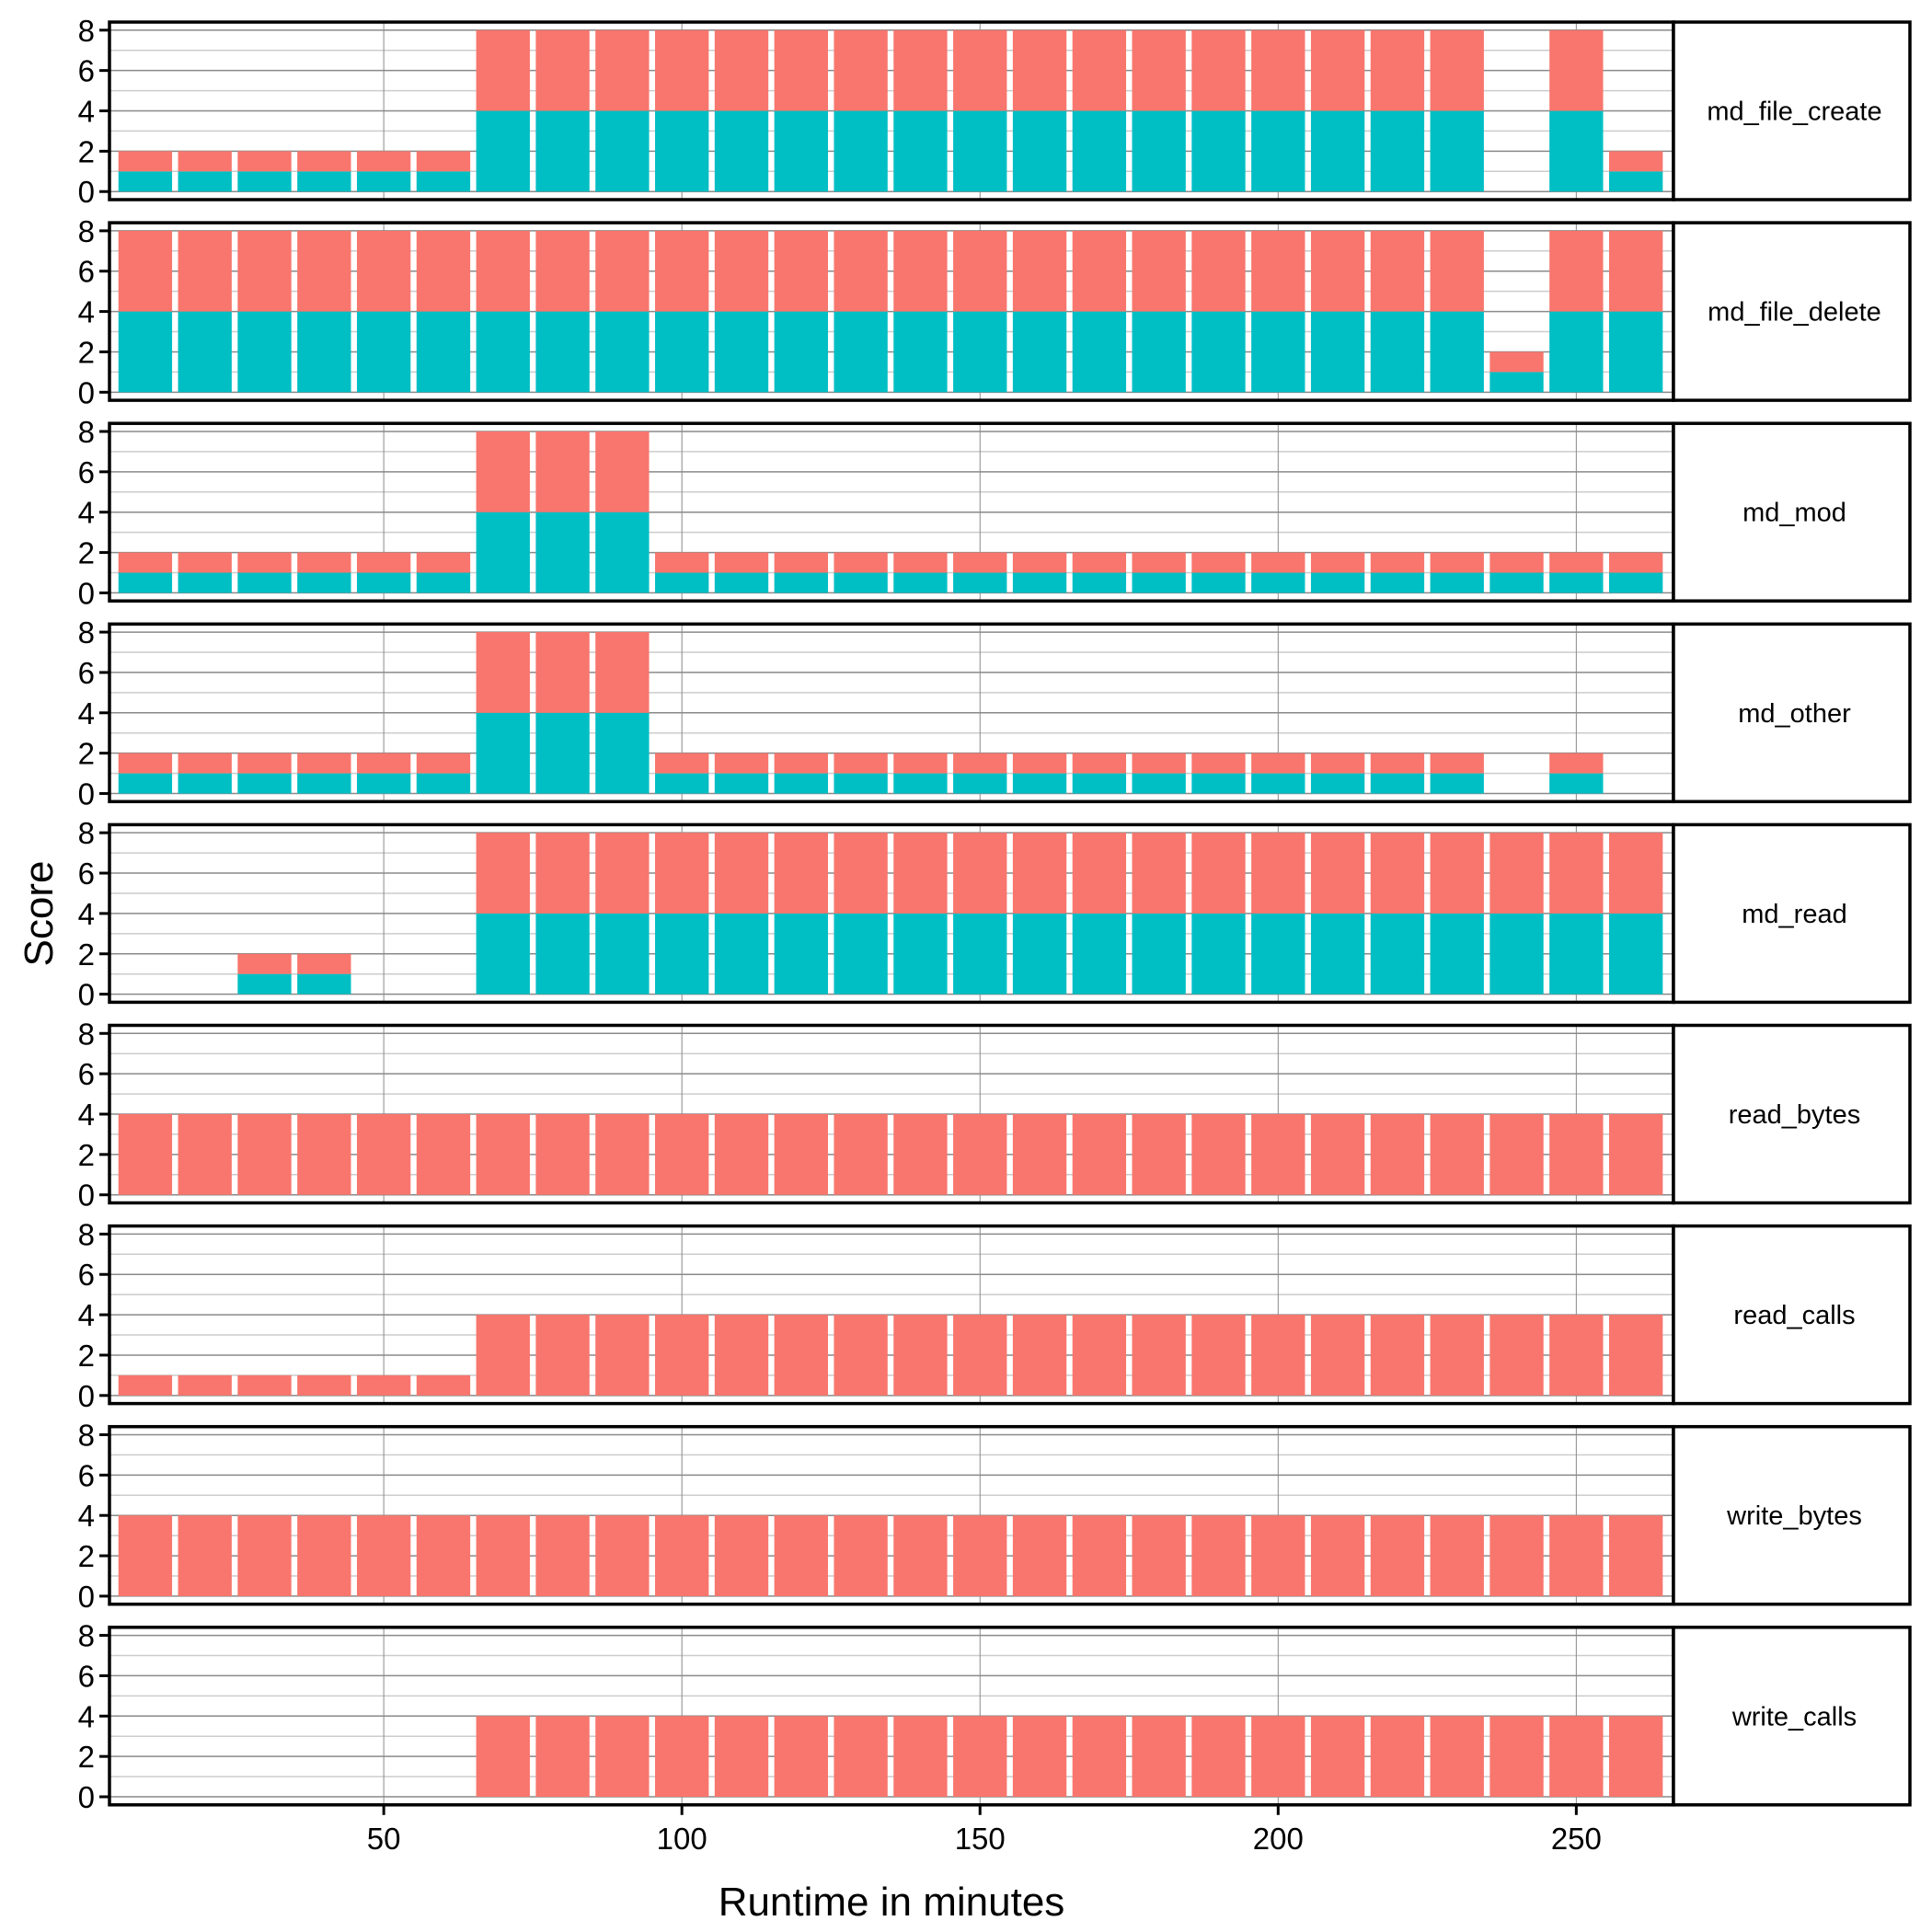  I want to click on bar-write_calls-170-salmon, so click(1099, 1757).